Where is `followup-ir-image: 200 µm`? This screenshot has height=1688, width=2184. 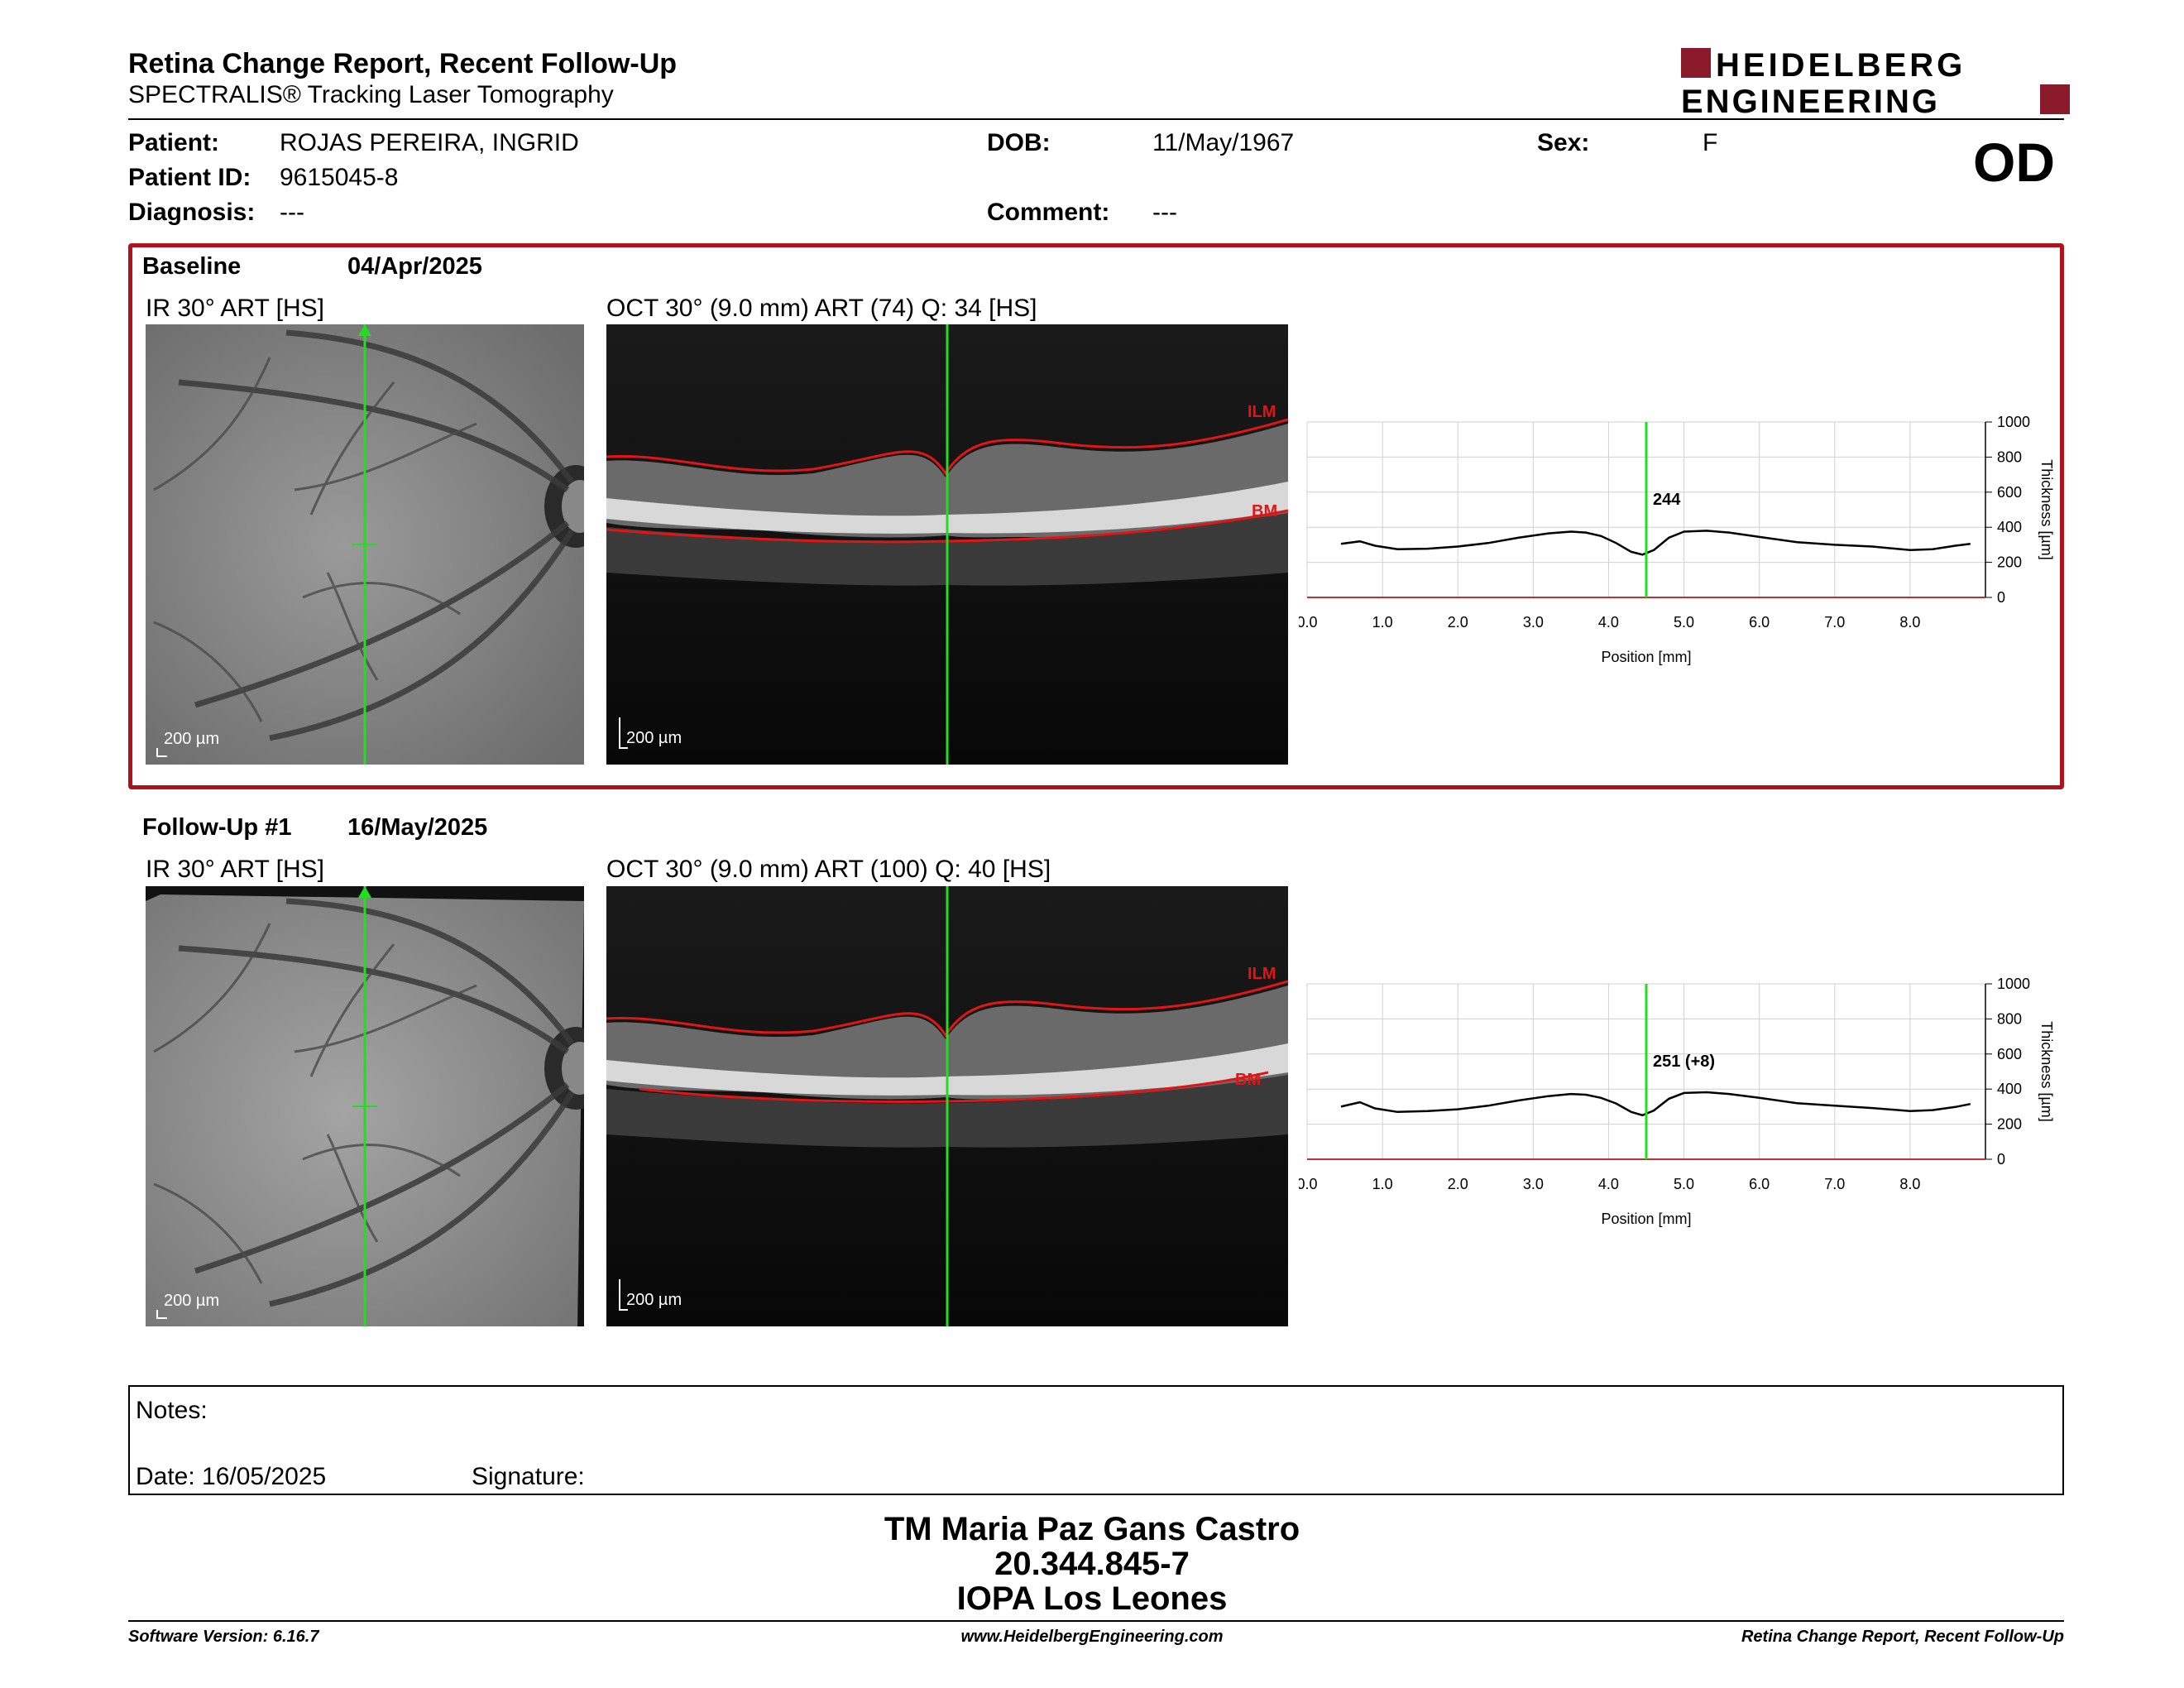
followup-ir-image: 200 µm is located at coordinates (365, 1106).